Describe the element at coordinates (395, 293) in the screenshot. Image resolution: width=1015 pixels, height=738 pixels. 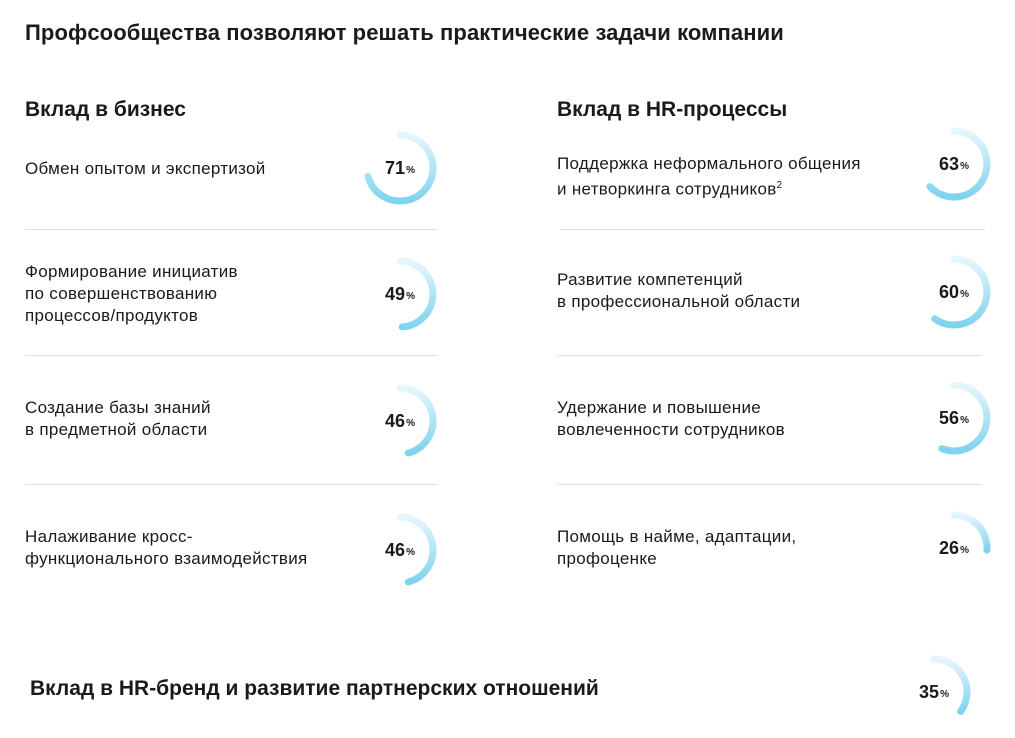
I see `ring-value: 49` at that location.